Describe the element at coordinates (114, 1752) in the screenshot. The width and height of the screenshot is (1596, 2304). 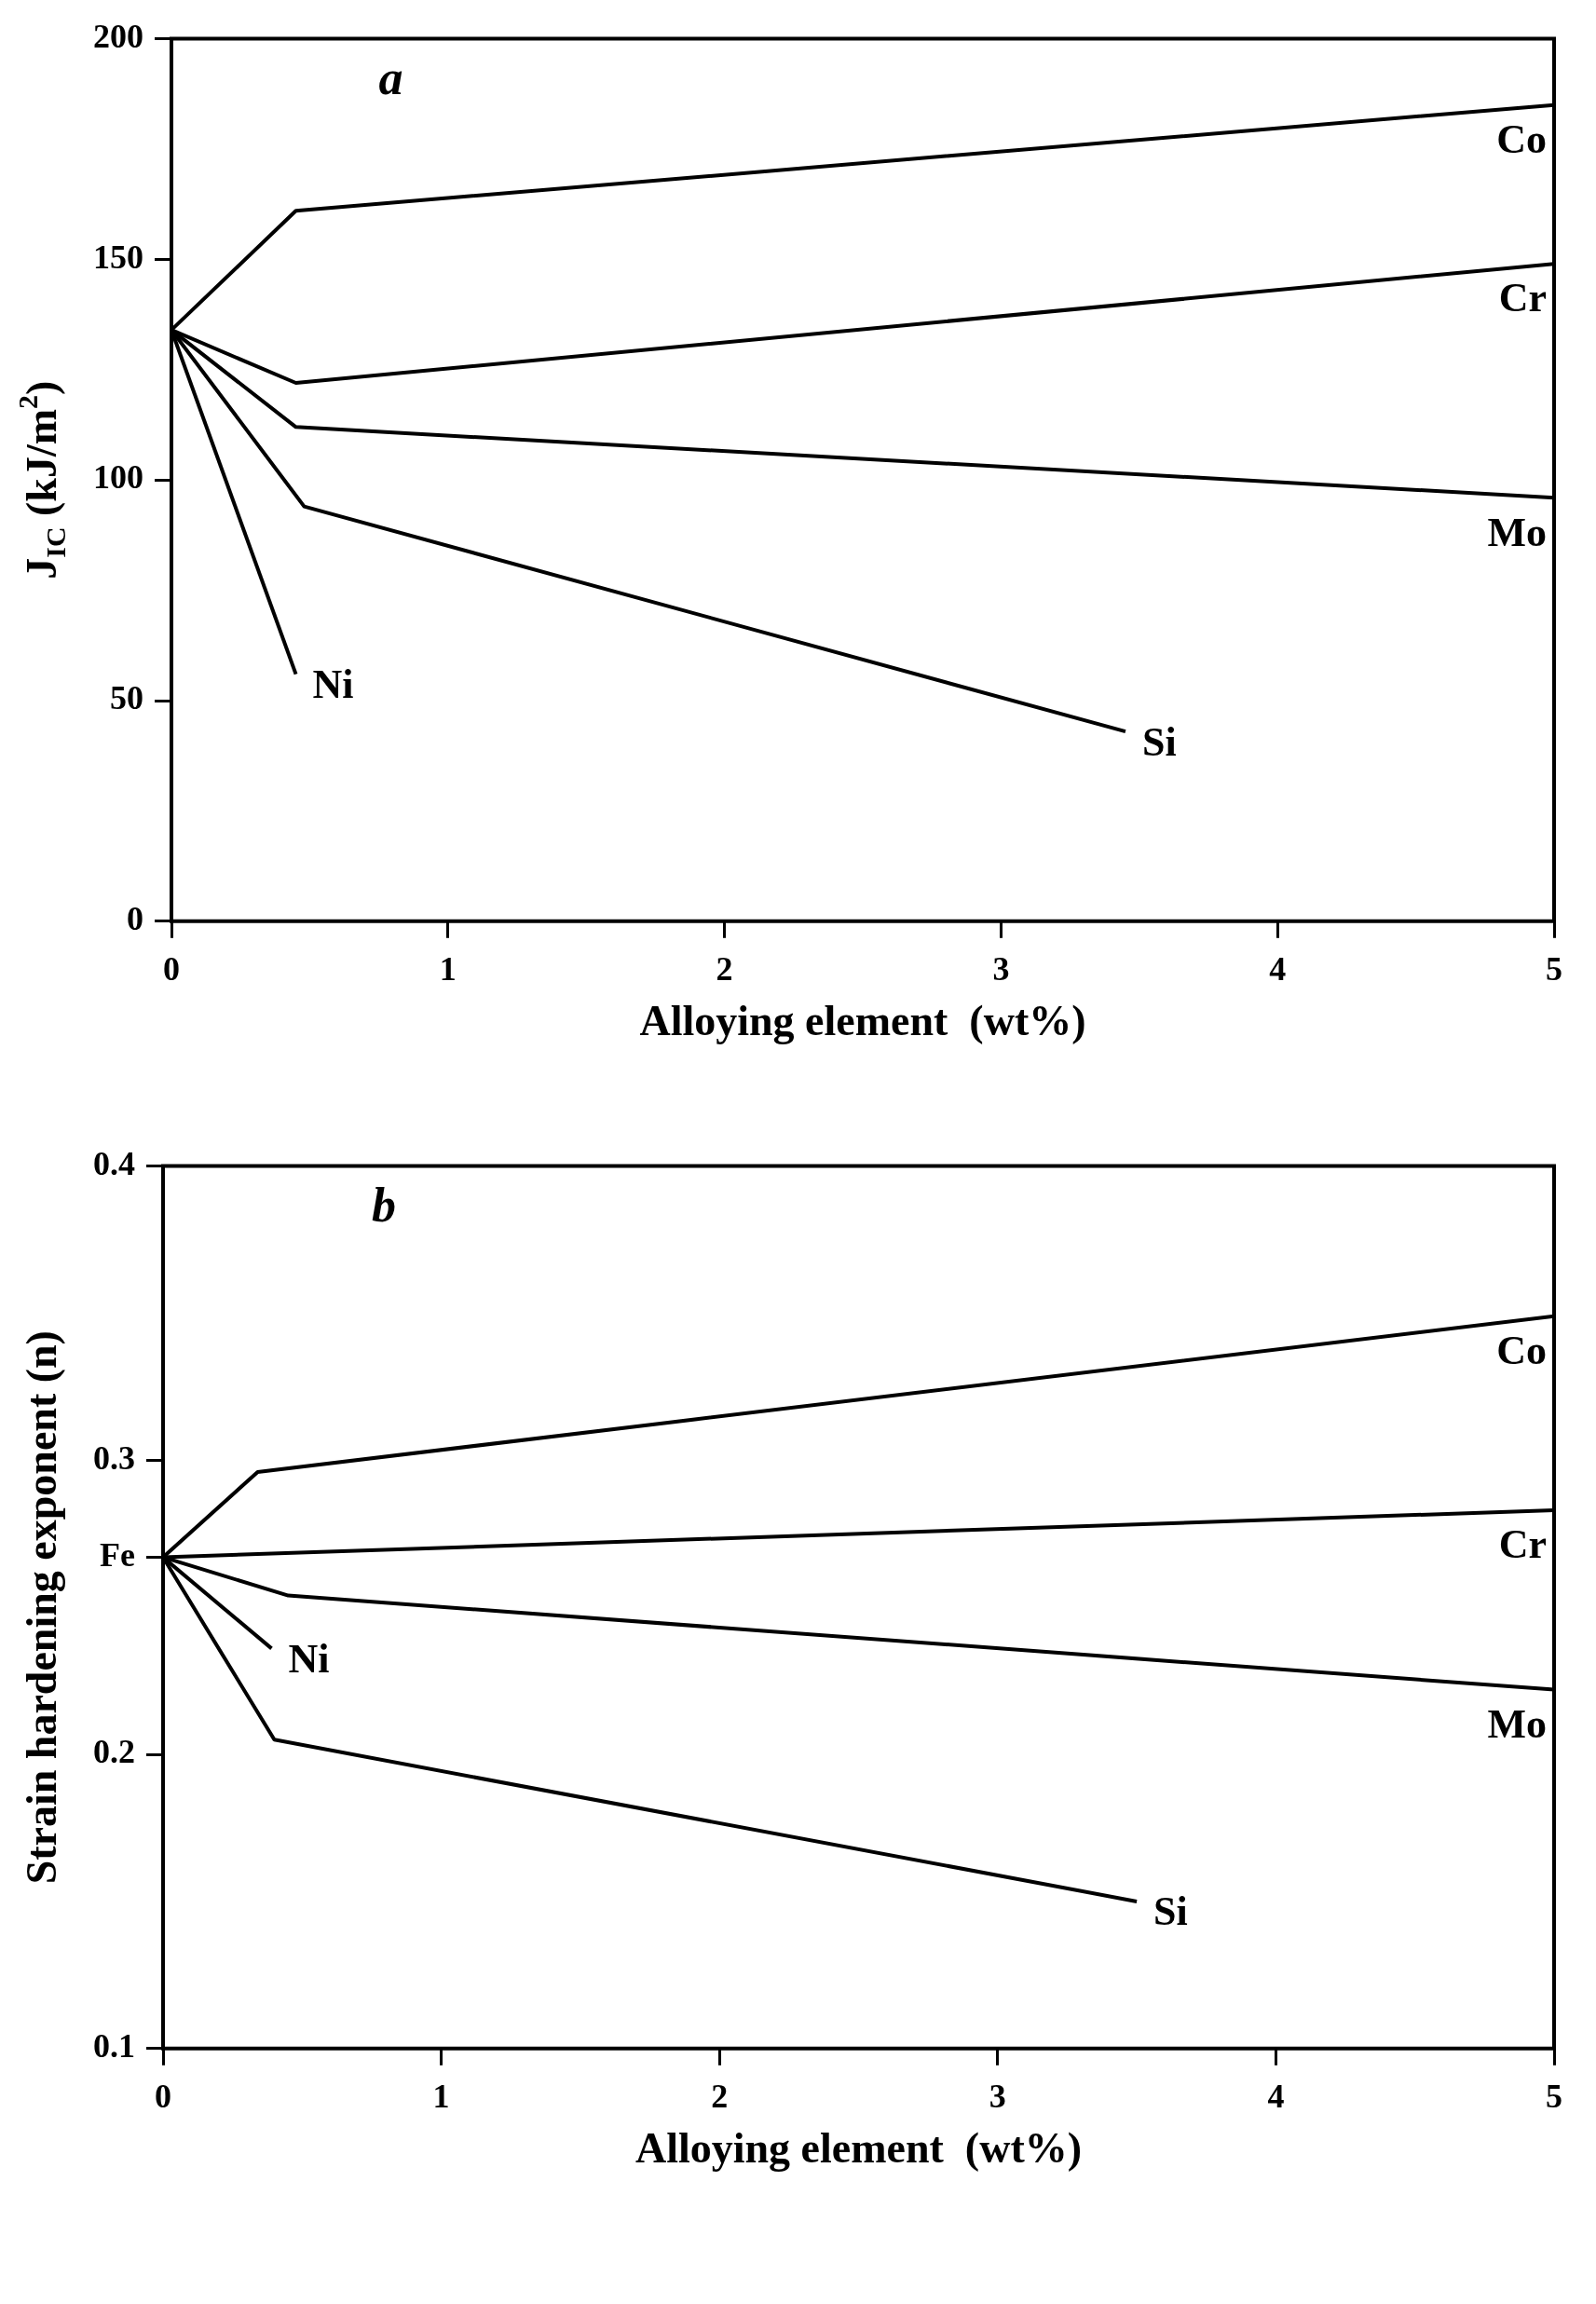
I see `y-tick-label: 0.2` at that location.